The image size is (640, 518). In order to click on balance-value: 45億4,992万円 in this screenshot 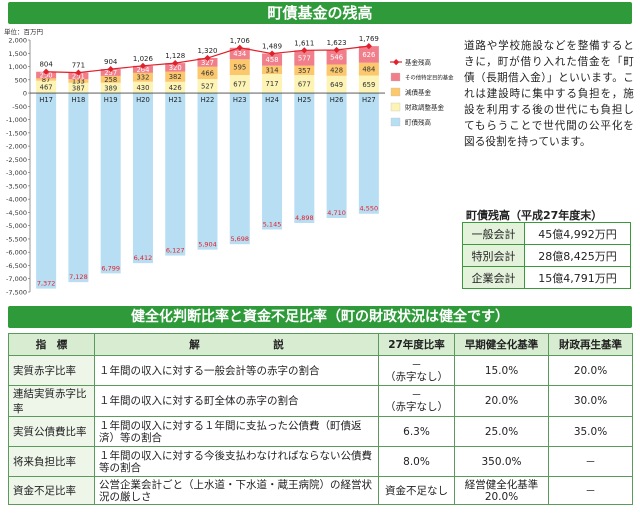, I will do `click(577, 233)`.